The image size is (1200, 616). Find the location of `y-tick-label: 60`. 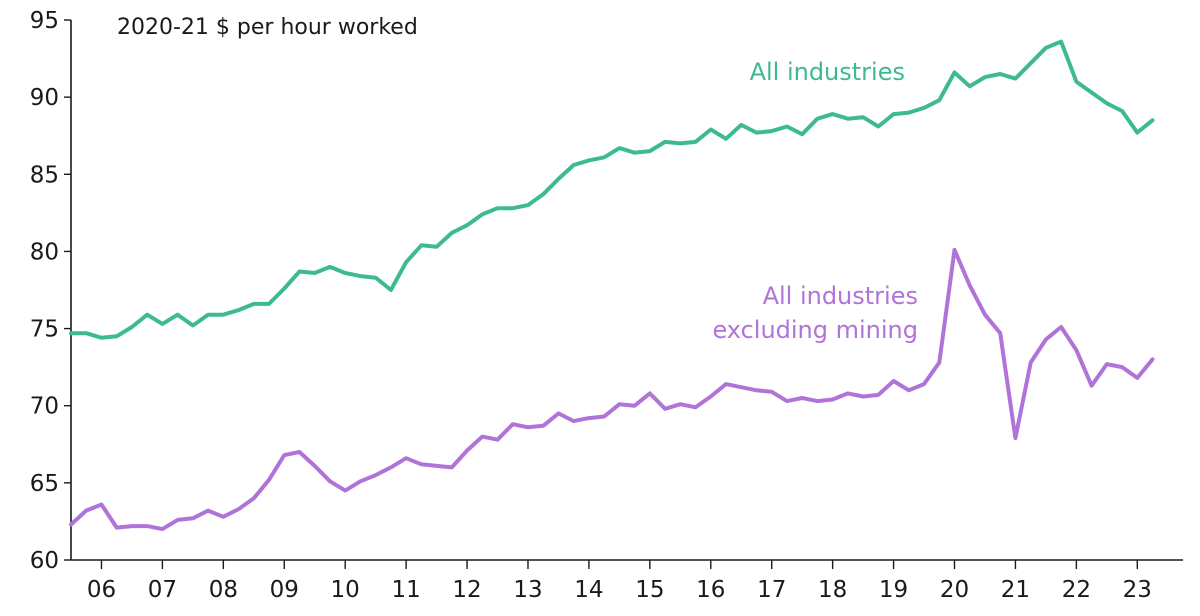

y-tick-label: 60 is located at coordinates (44, 561).